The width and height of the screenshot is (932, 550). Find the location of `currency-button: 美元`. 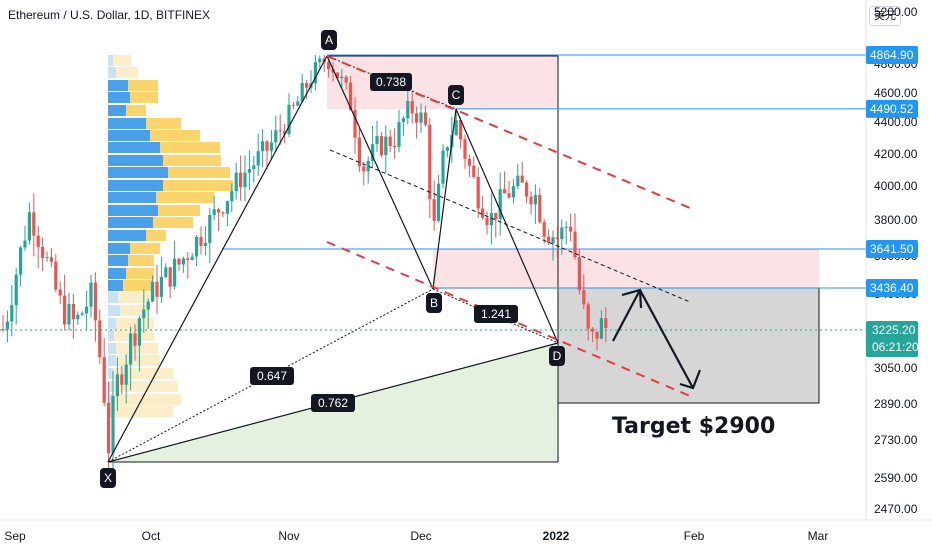

currency-button: 美元 is located at coordinates (885, 16).